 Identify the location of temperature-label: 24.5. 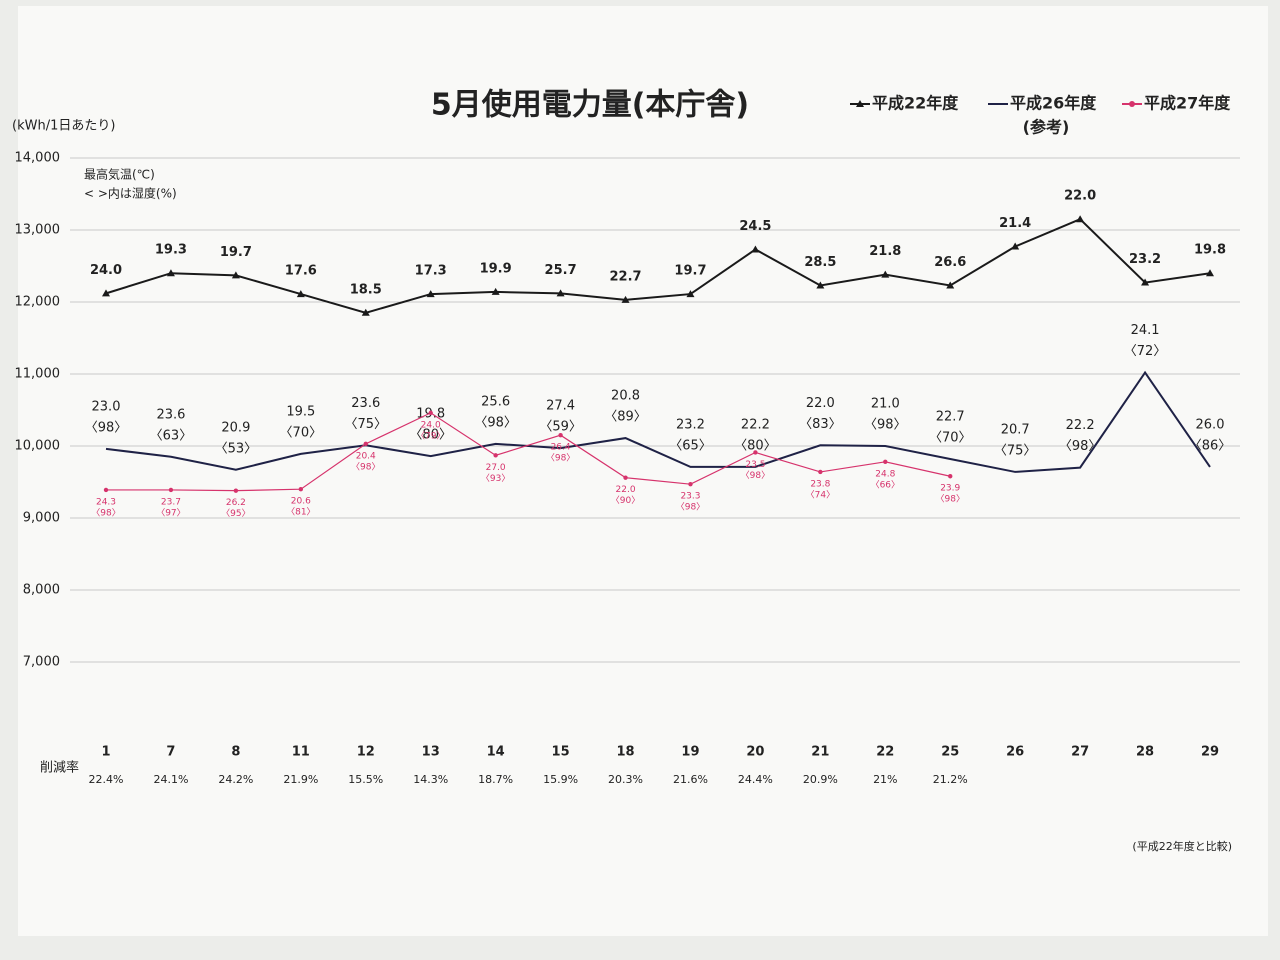
(755, 226).